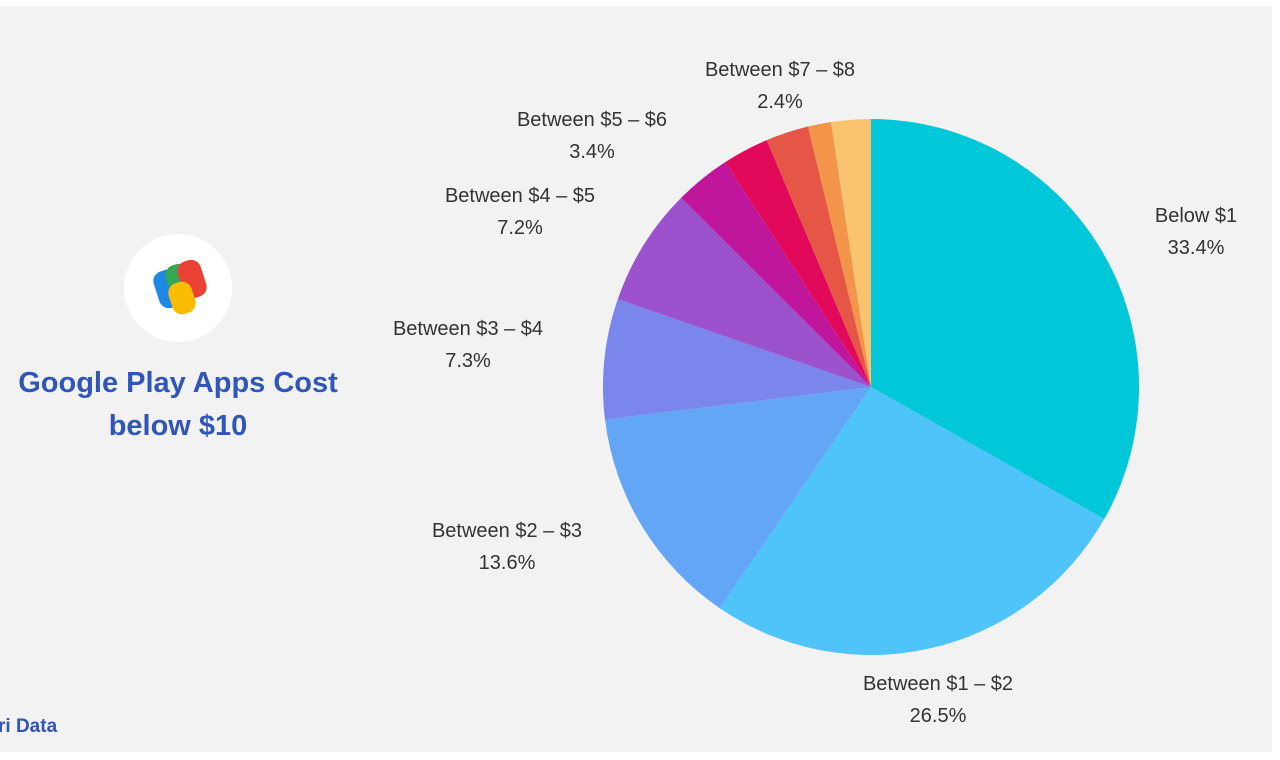 This screenshot has width=1280, height=760. Describe the element at coordinates (178, 383) in the screenshot. I see `title-line-1: Google Play Apps Cost` at that location.